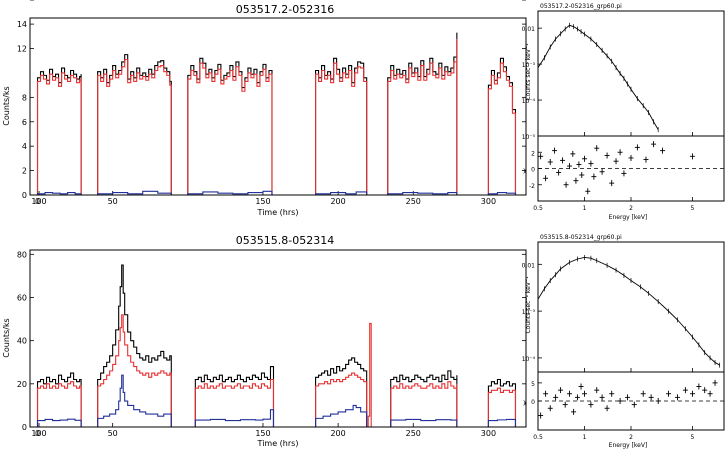  What do you see at coordinates (6, 105) in the screenshot?
I see `lc-top-ylabel: Counts/ks` at bounding box center [6, 105].